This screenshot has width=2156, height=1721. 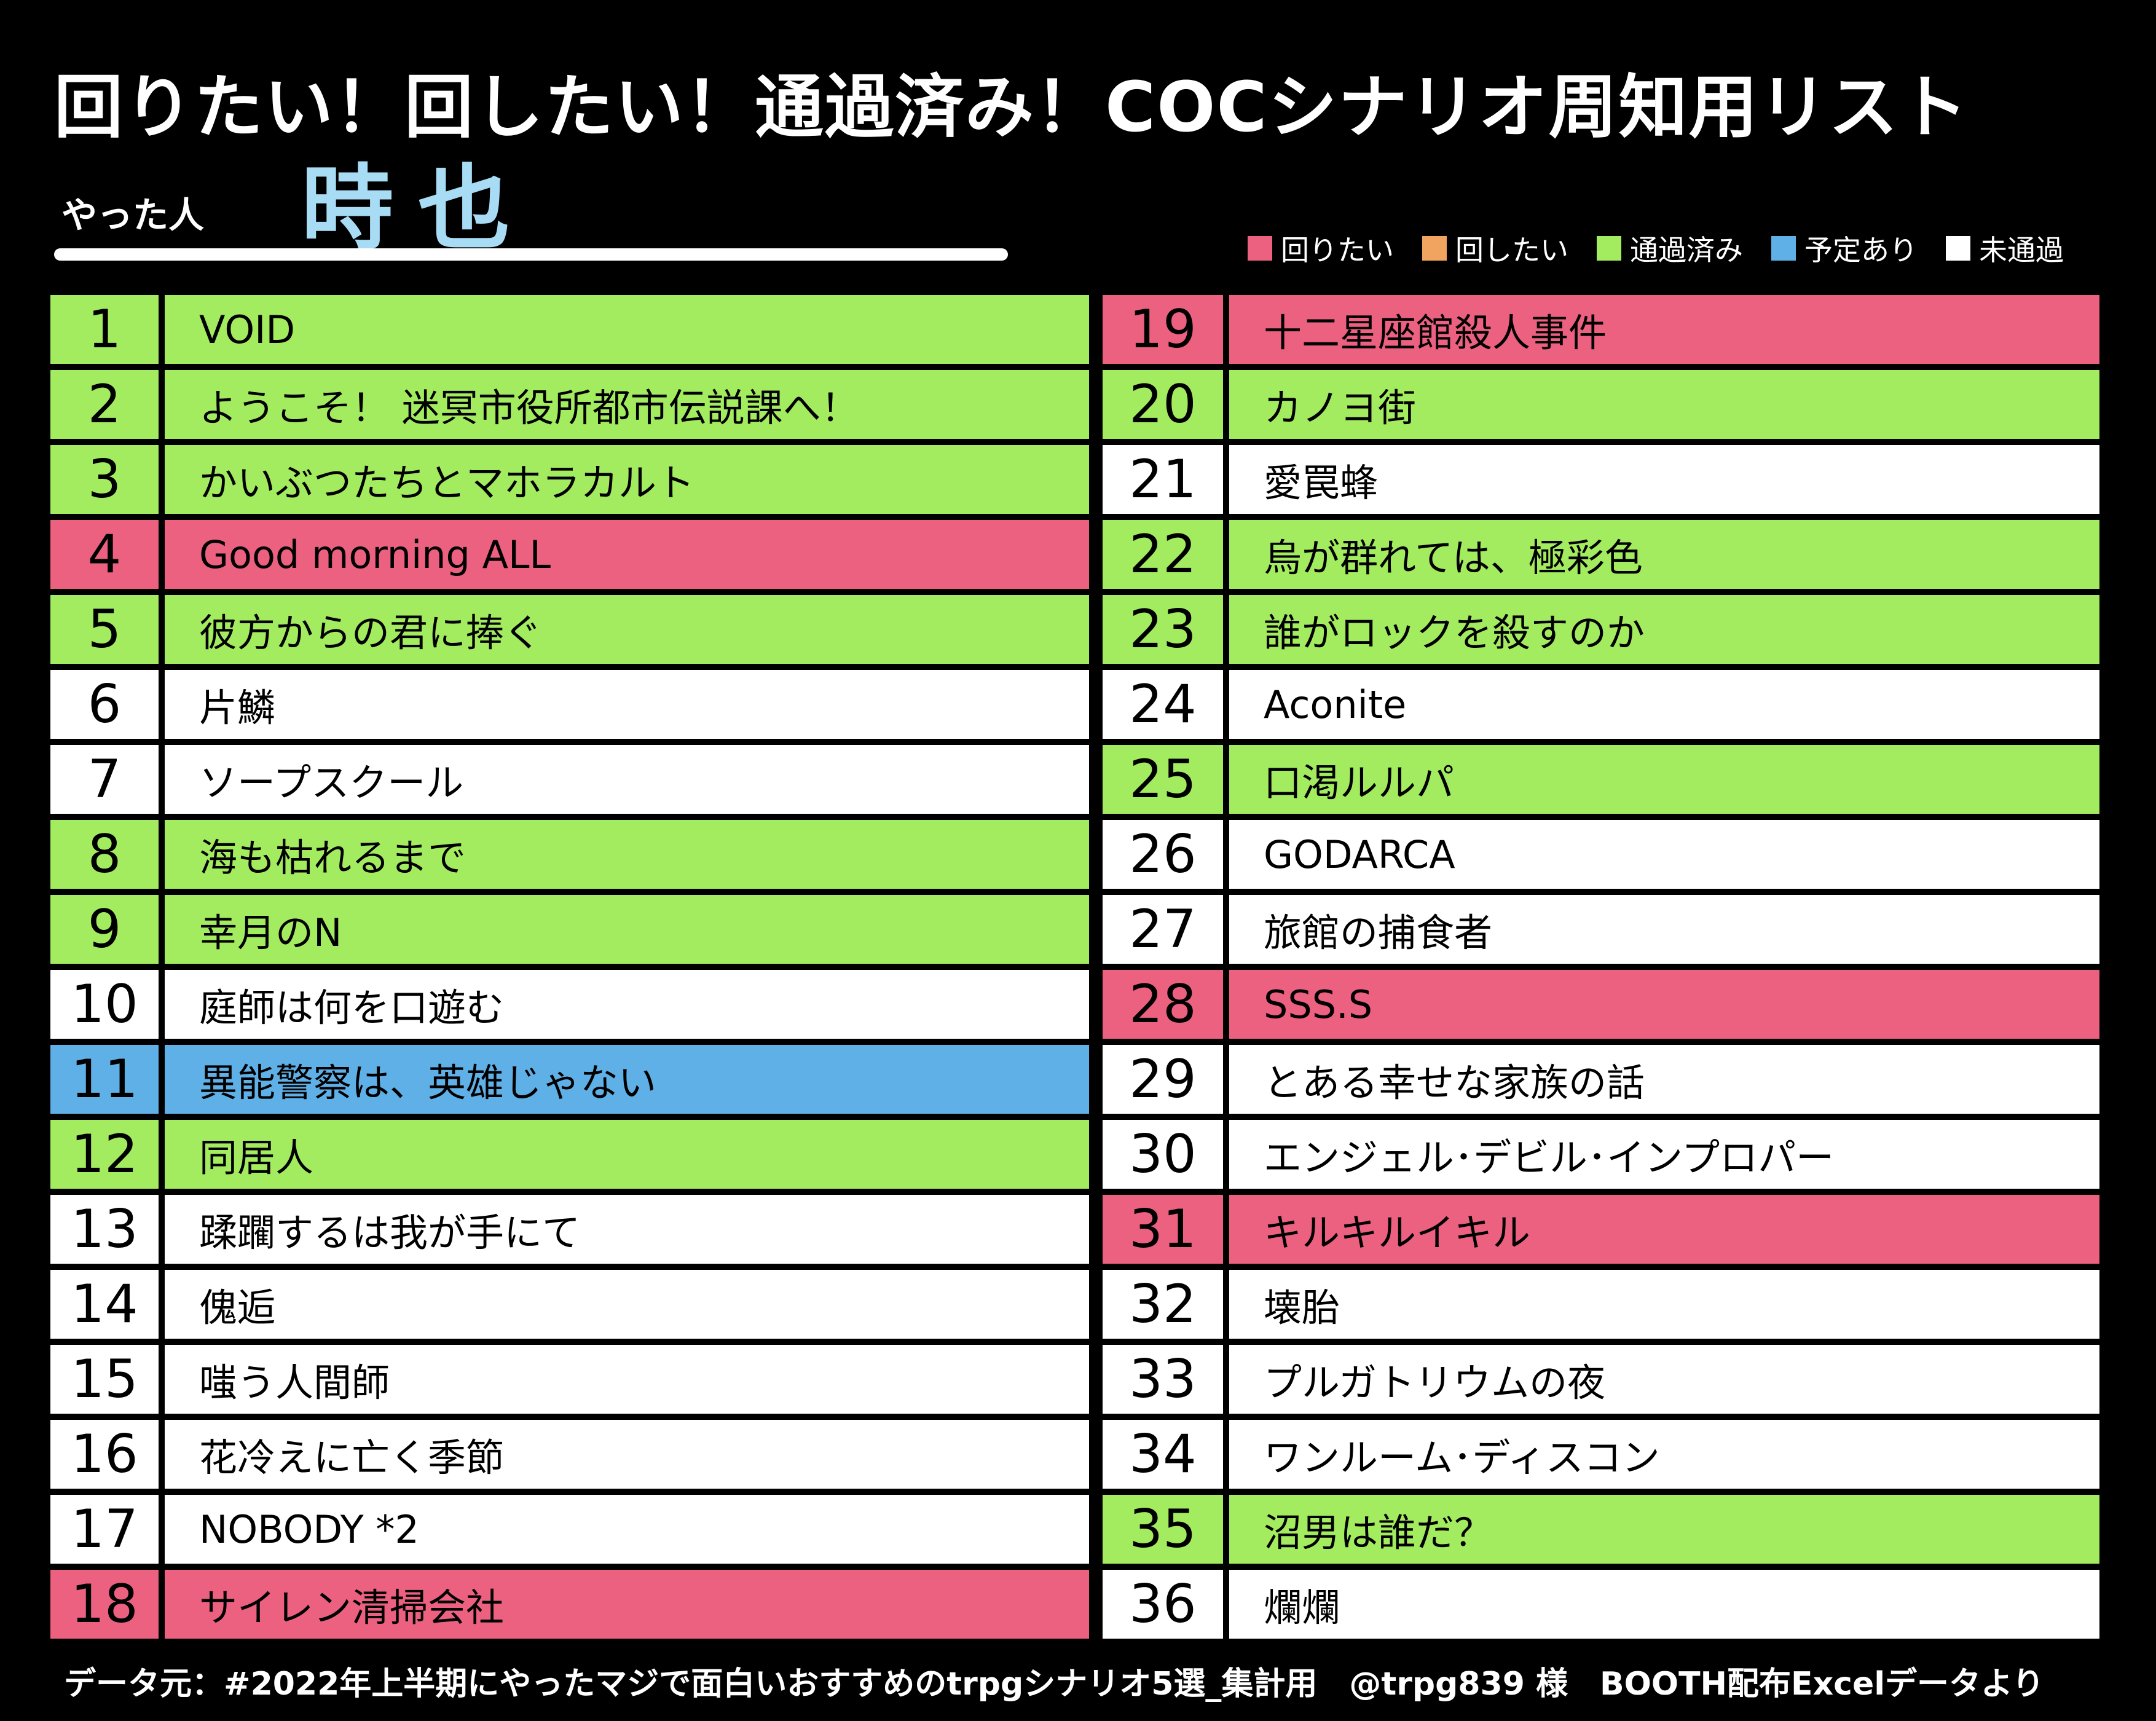 I want to click on row-number: 19, so click(x=1163, y=329).